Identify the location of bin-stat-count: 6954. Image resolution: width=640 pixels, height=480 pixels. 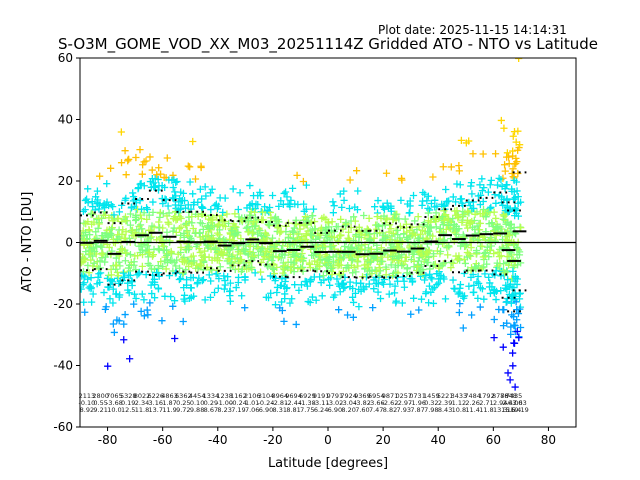
(376, 396).